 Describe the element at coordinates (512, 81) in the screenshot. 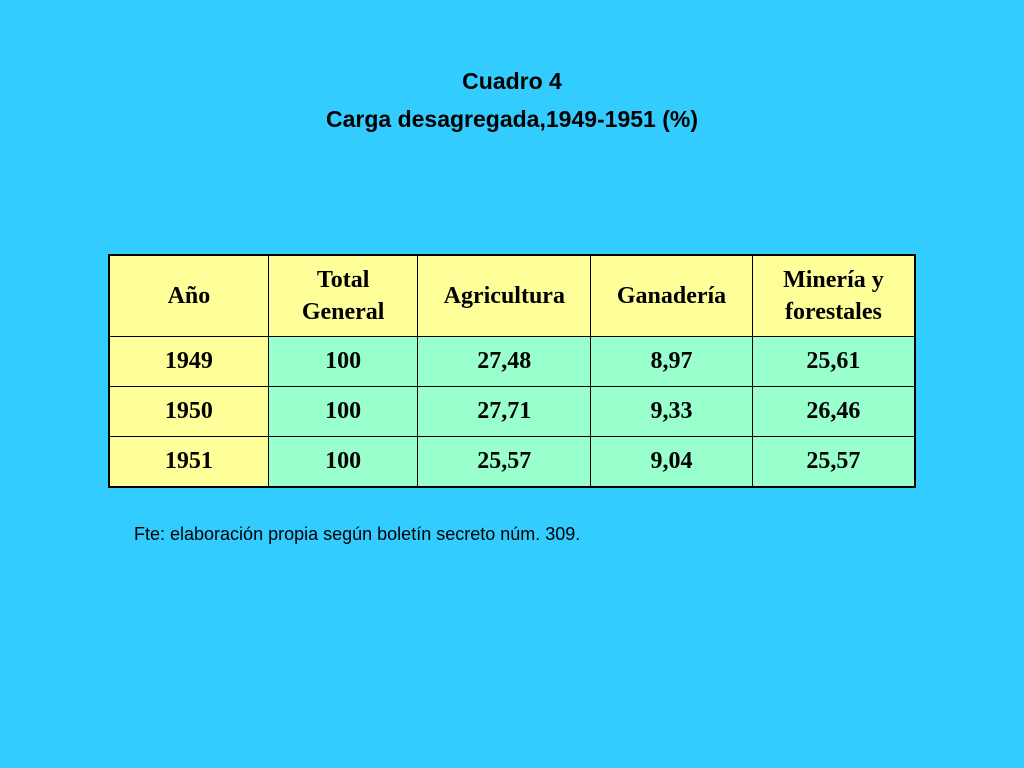

I see `page-title: Cuadro 4` at that location.